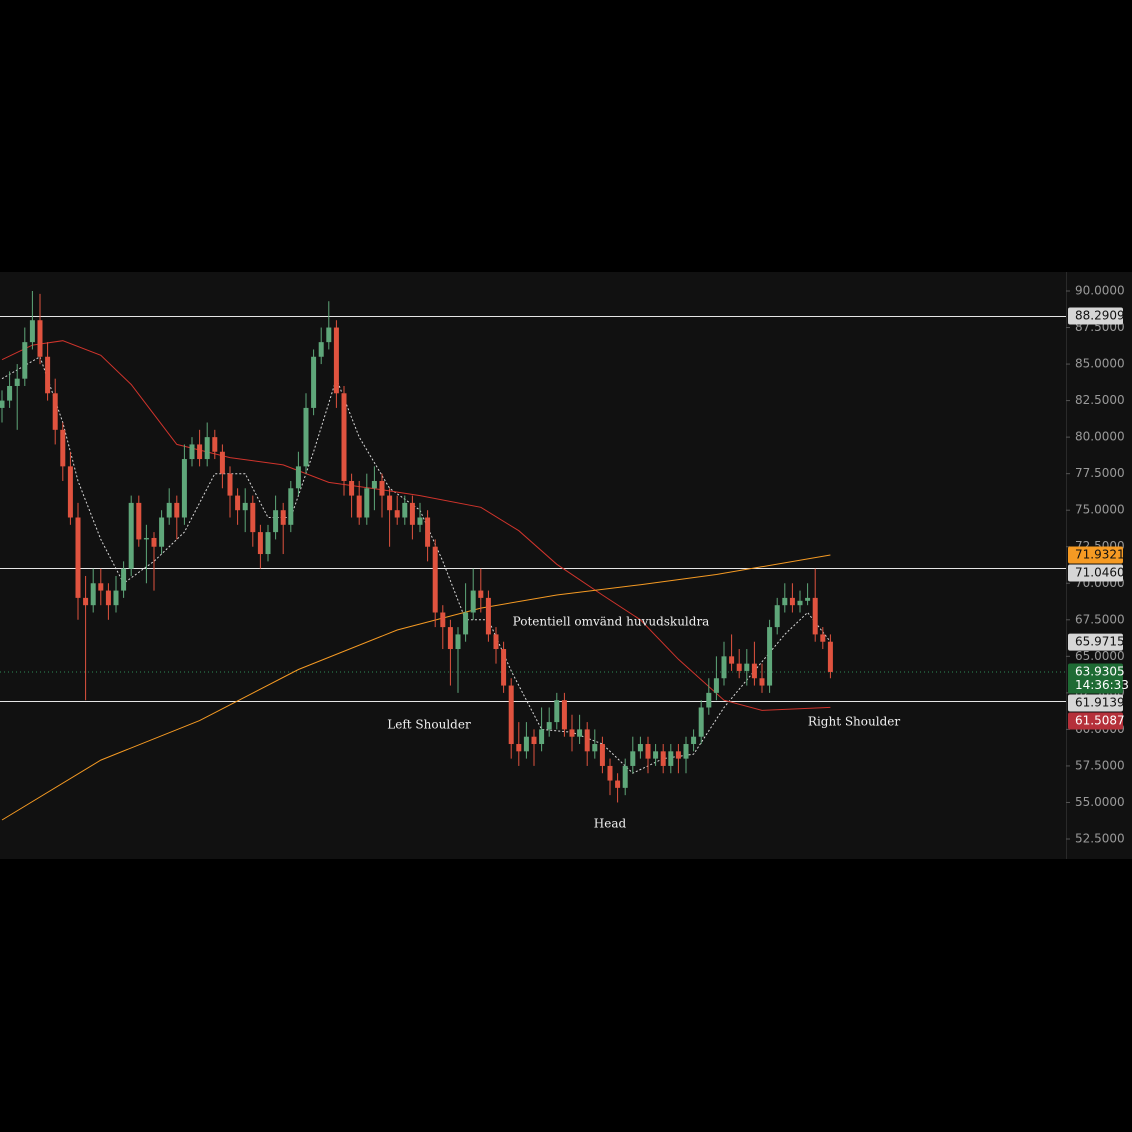  I want to click on price-label-box, so click(1095, 573).